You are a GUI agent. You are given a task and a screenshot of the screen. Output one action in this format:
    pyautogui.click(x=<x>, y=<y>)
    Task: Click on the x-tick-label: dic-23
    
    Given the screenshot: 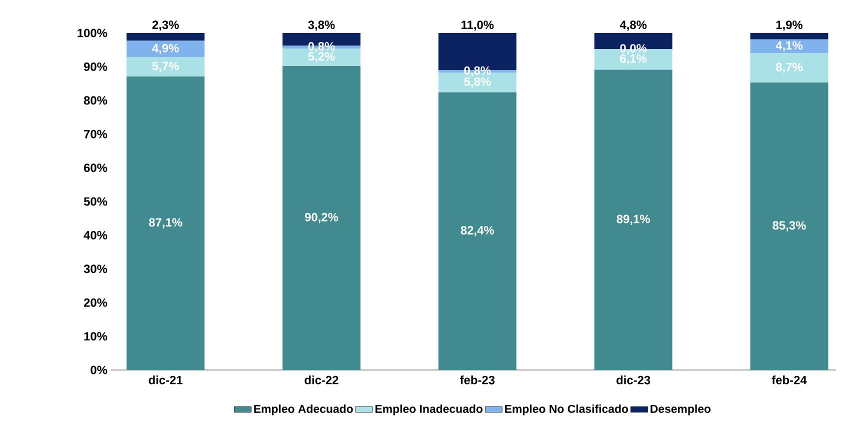 What is the action you would take?
    pyautogui.click(x=633, y=380)
    